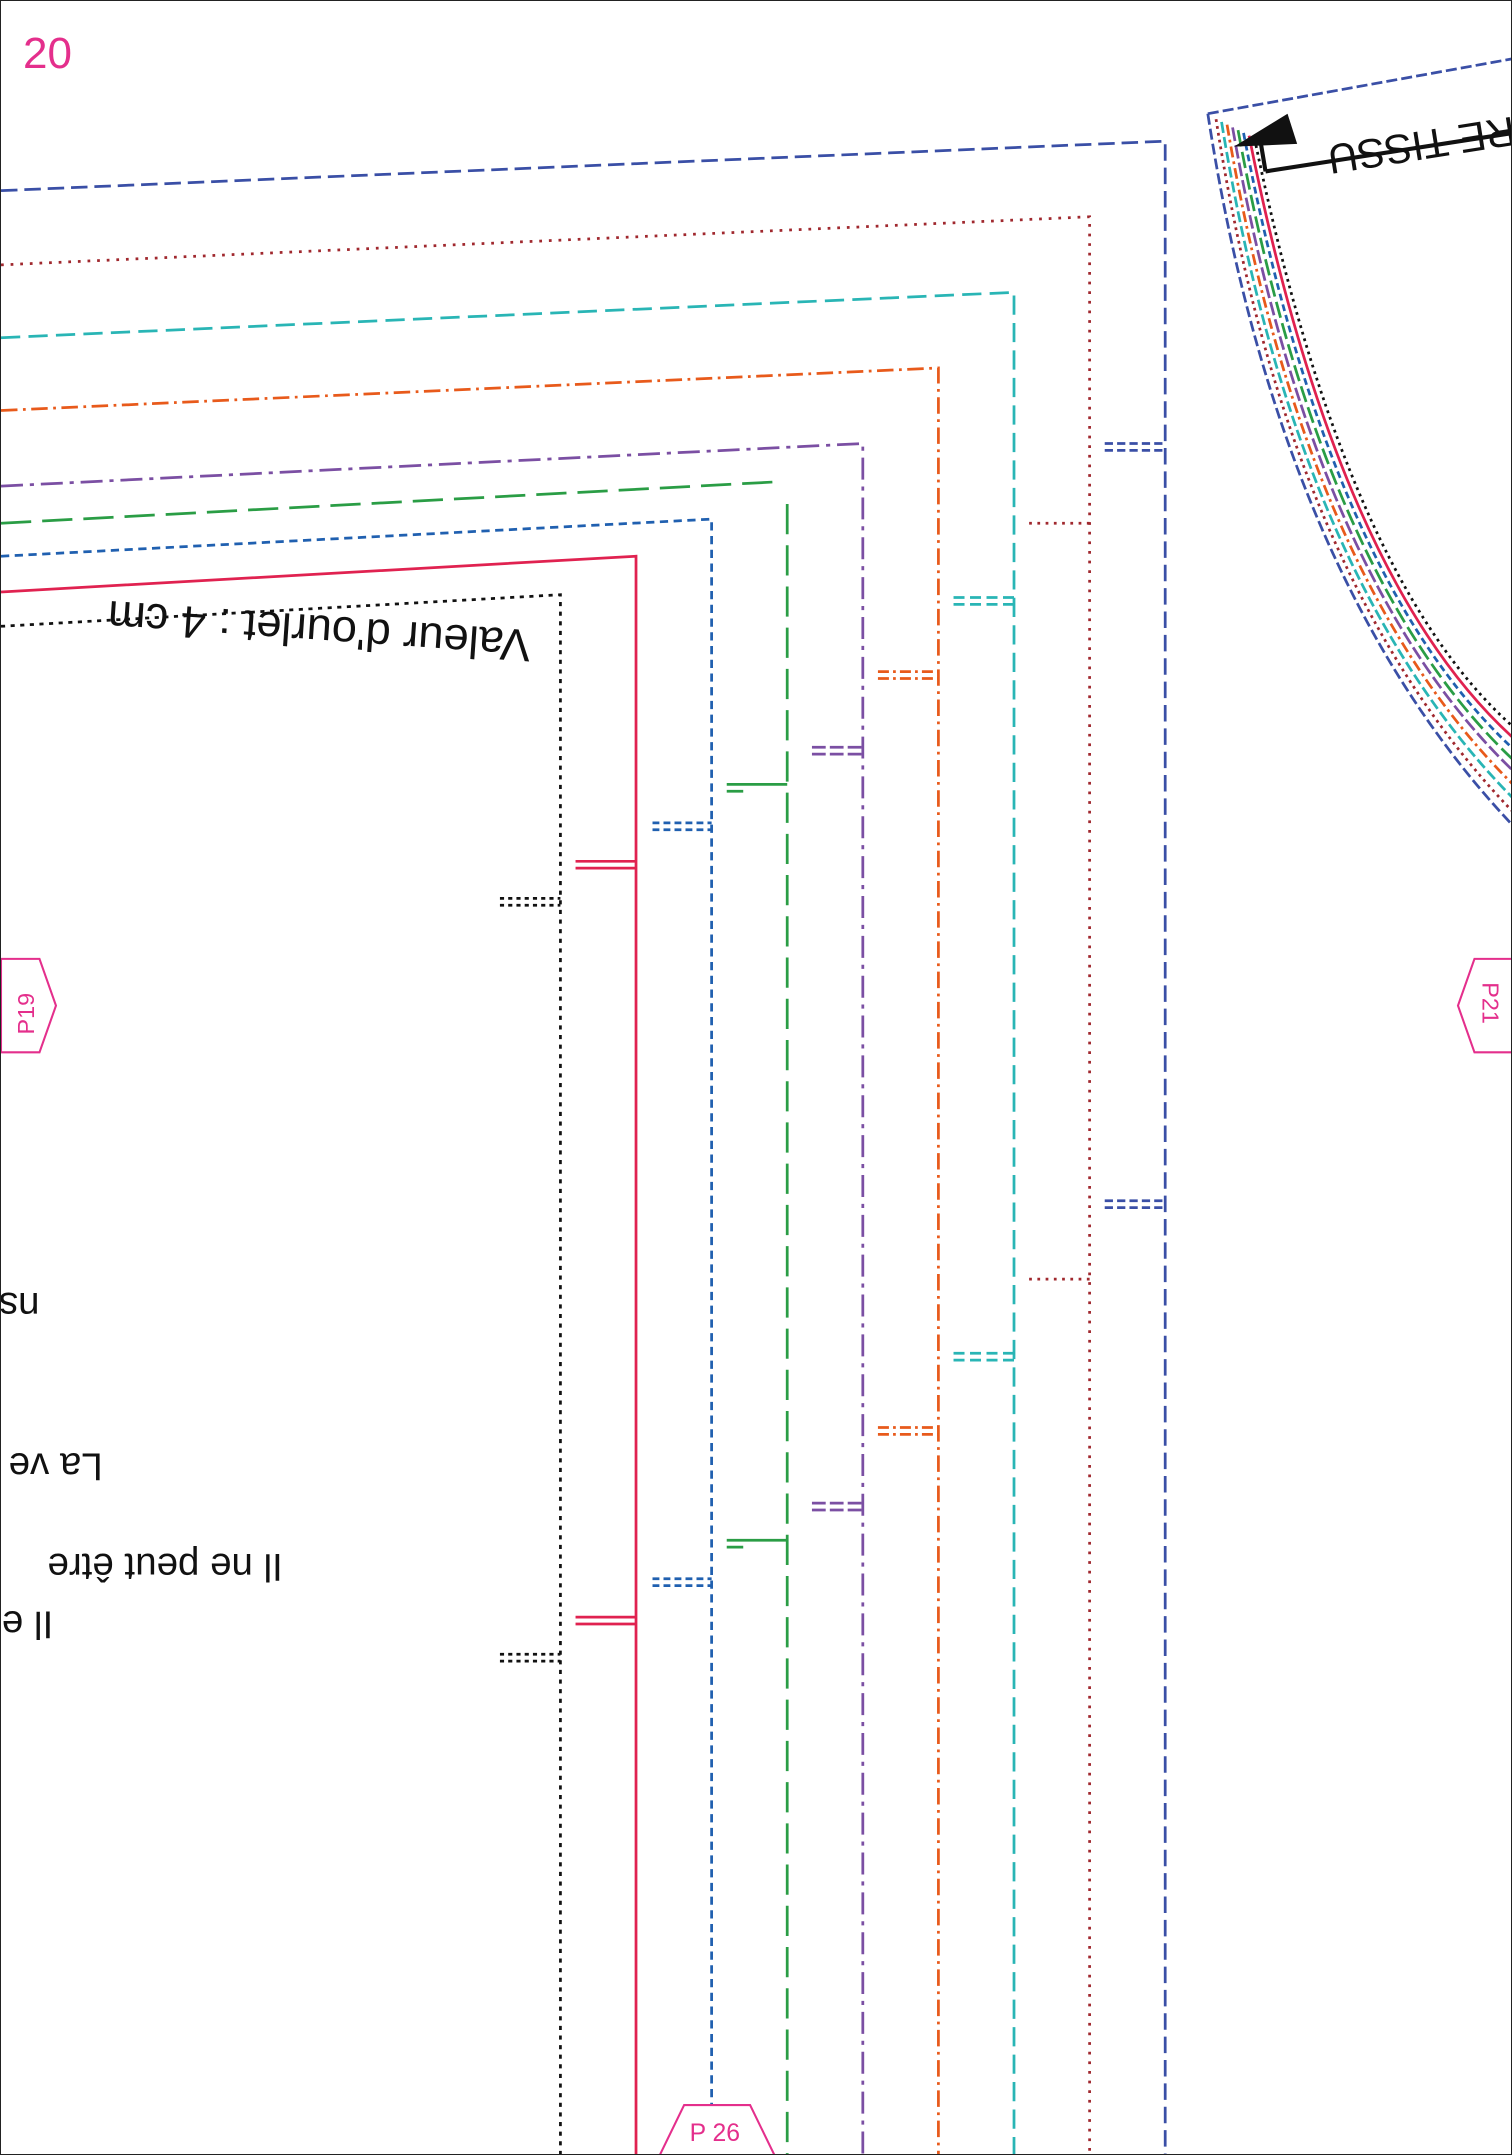  I want to click on page-number: 20, so click(47, 53).